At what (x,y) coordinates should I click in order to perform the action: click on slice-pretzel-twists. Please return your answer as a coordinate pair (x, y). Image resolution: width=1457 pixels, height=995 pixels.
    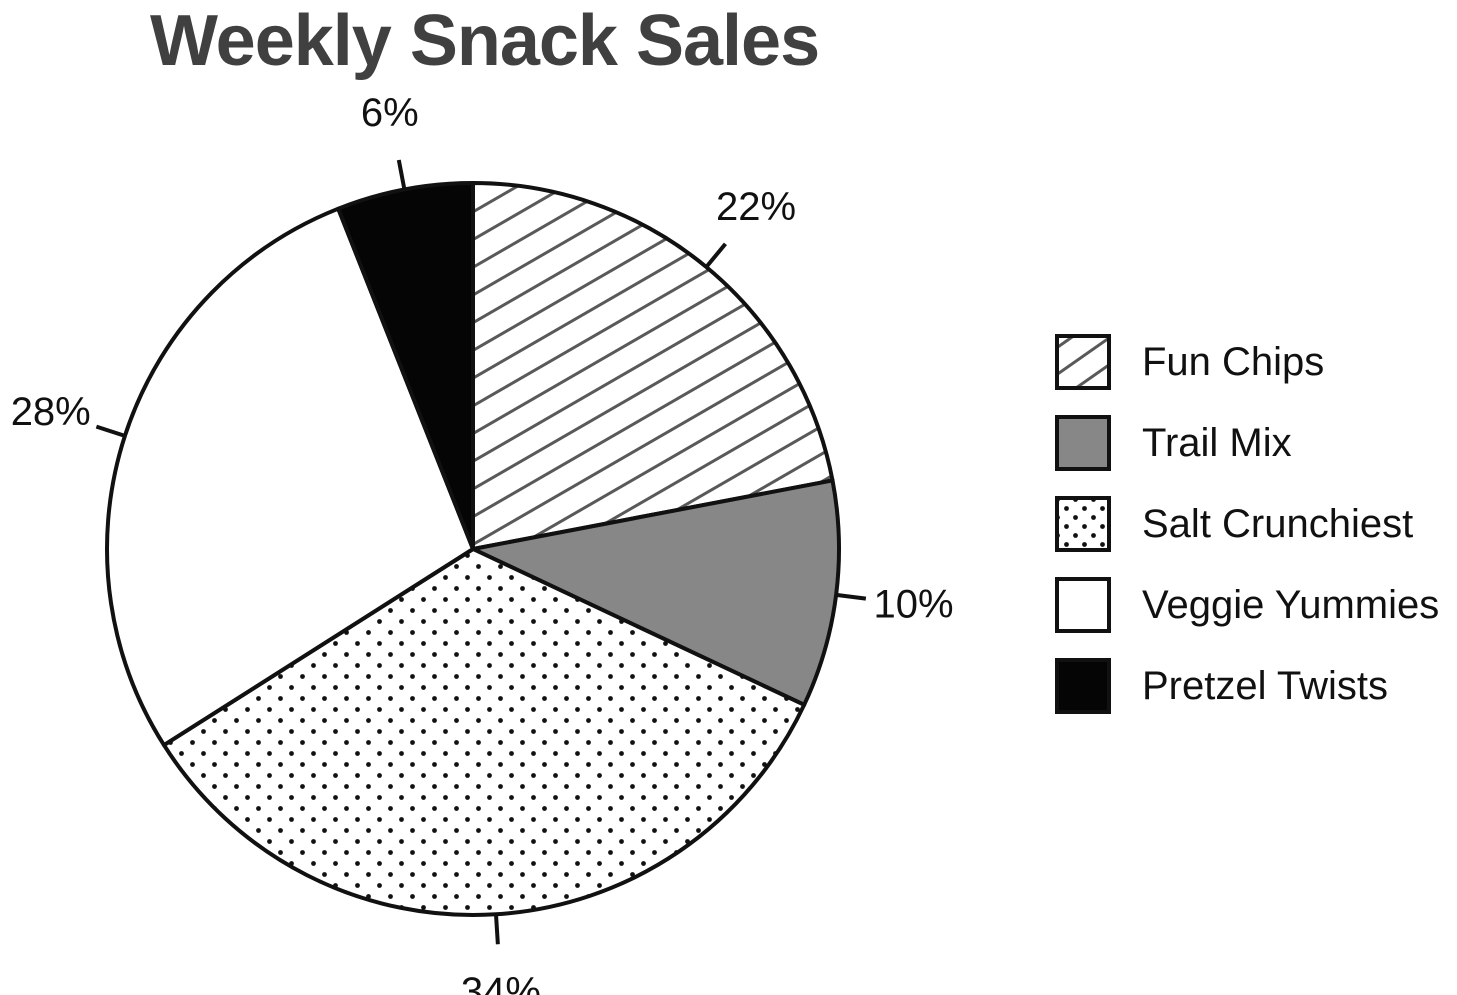
    Looking at the image, I should click on (405, 366).